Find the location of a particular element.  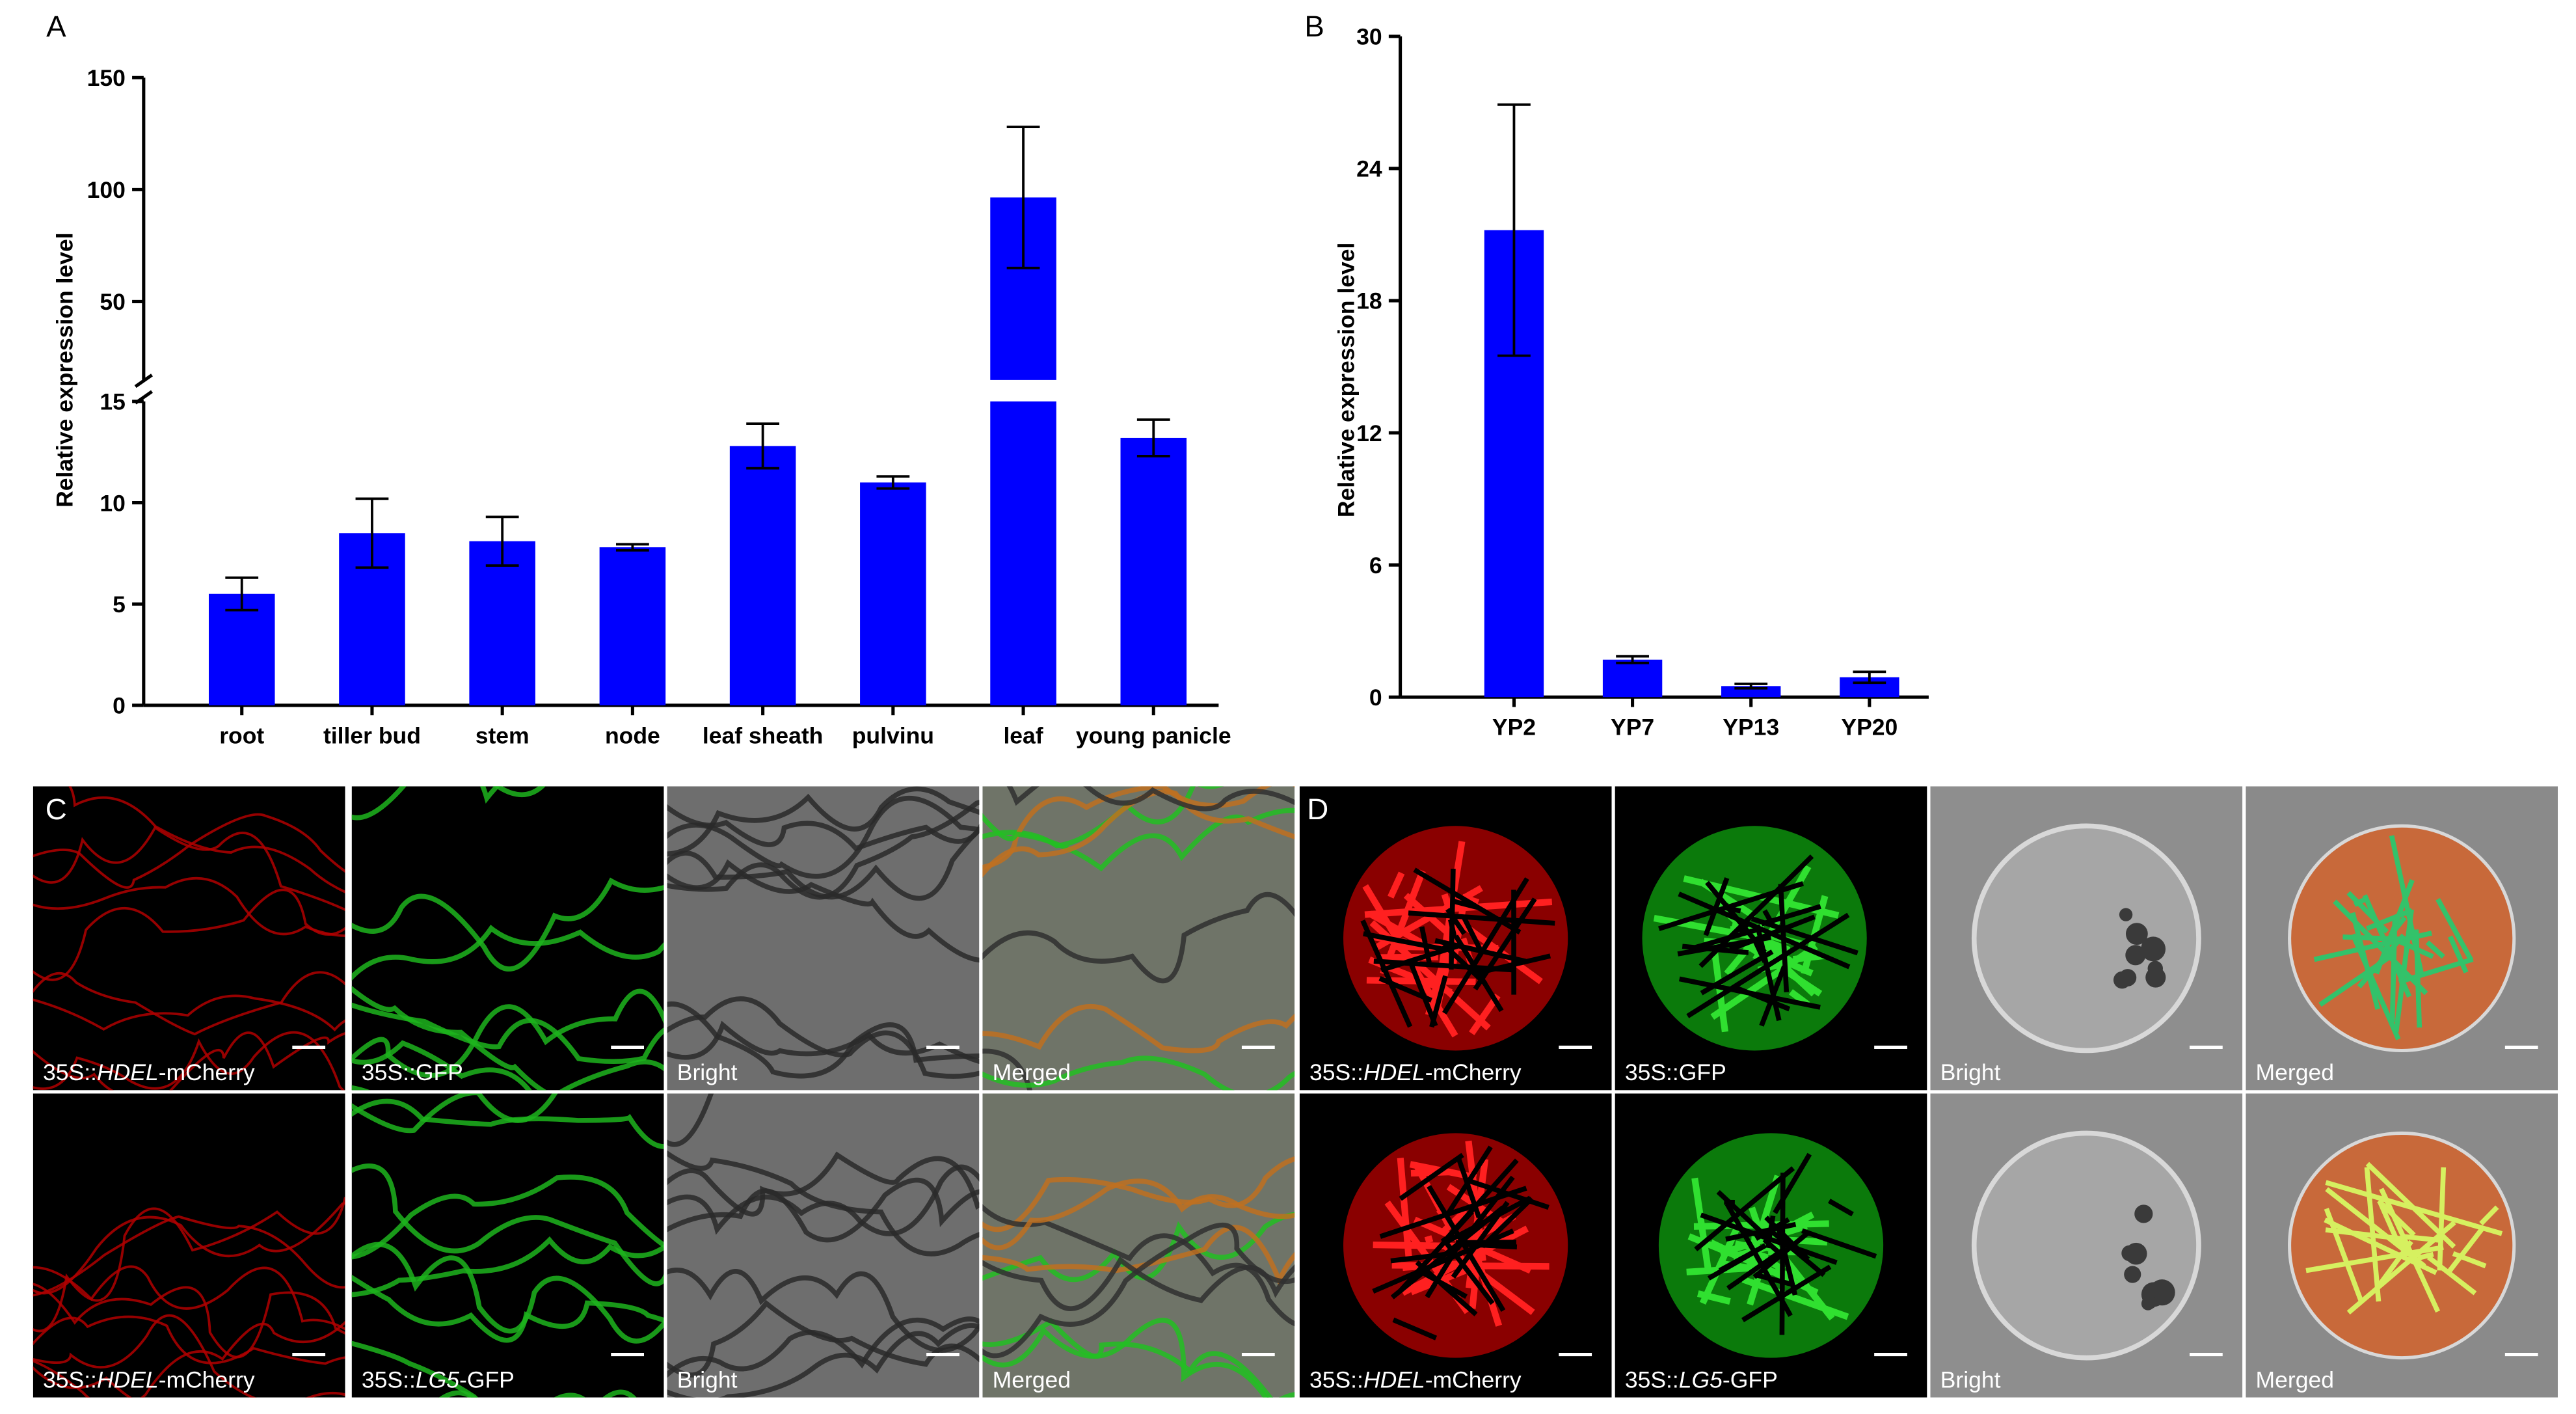

micrograph: 35S::LG5-GFP is located at coordinates (1771, 1245).